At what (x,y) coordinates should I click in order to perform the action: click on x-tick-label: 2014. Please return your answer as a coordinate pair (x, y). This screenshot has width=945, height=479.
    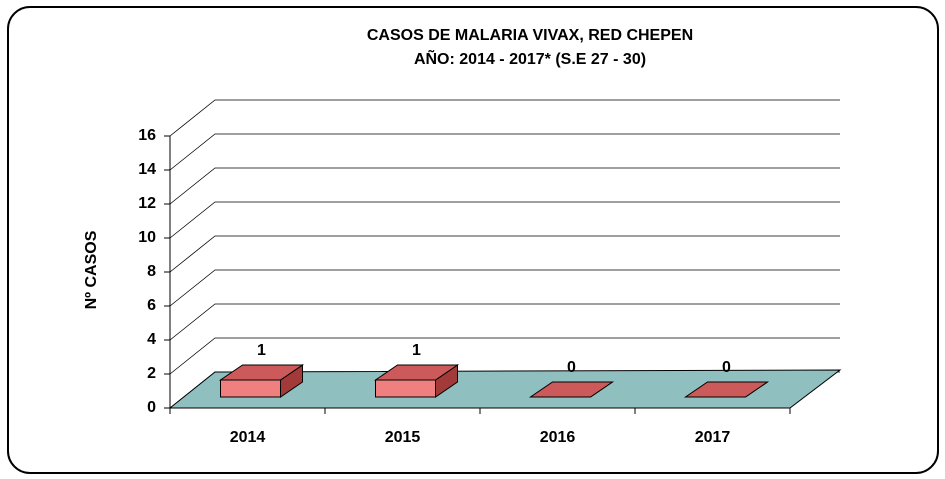
    Looking at the image, I should click on (248, 437).